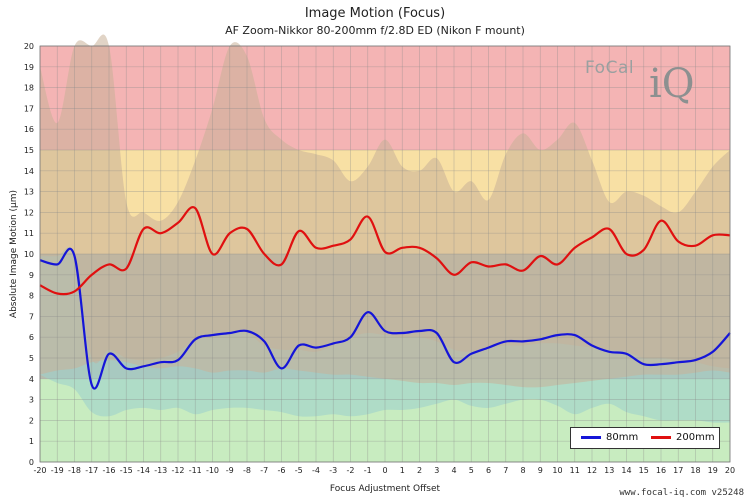 The width and height of the screenshot is (750, 500). Describe the element at coordinates (91, 470) in the screenshot. I see `x-tick-label: -17` at that location.